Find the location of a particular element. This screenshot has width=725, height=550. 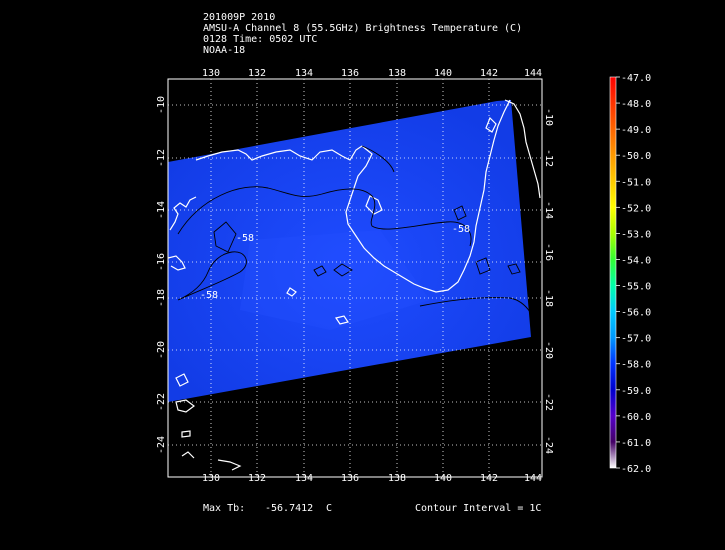

max-tb-unit: C is located at coordinates (329, 508).